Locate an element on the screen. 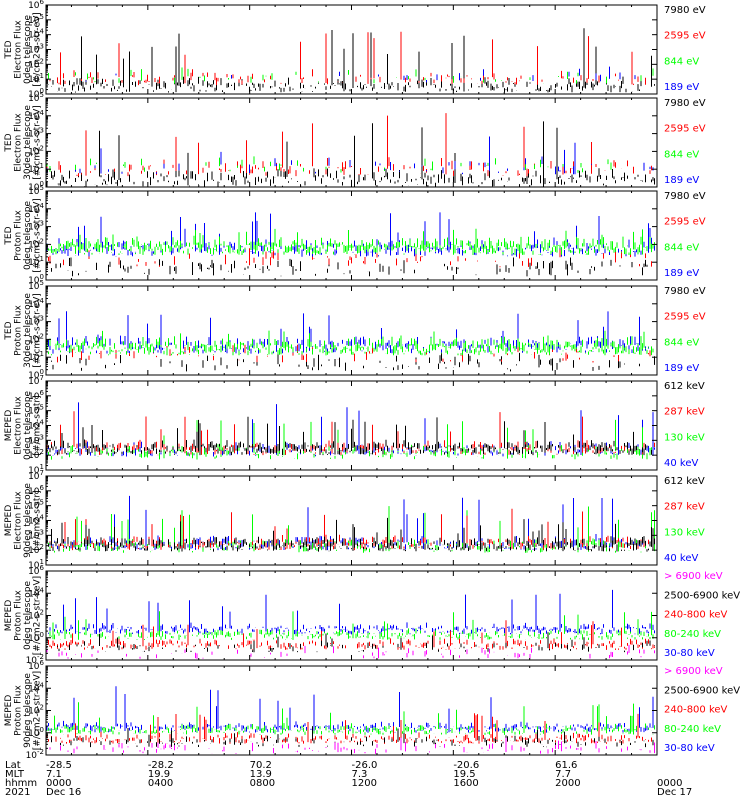 The height and width of the screenshot is (800, 750). time-axis-lat: 61.6 is located at coordinates (566, 765).